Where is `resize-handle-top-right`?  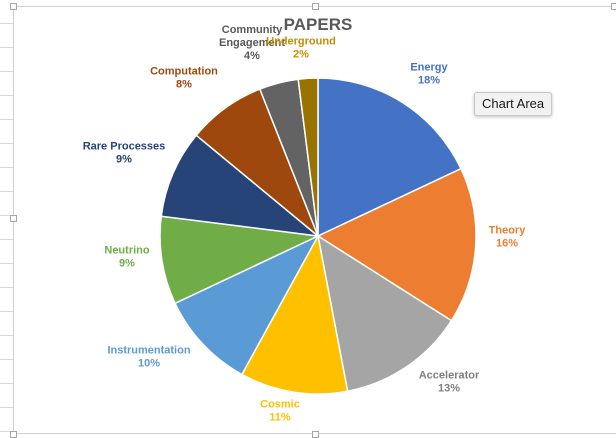 resize-handle-top-right is located at coordinates (613, 6).